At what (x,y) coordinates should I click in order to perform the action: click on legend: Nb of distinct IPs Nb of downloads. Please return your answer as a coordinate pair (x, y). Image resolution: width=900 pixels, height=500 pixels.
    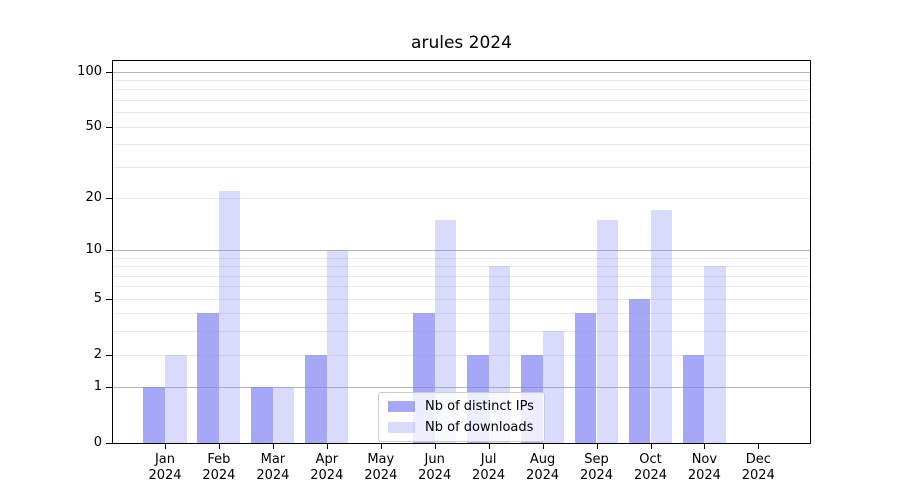
    Looking at the image, I should click on (461, 417).